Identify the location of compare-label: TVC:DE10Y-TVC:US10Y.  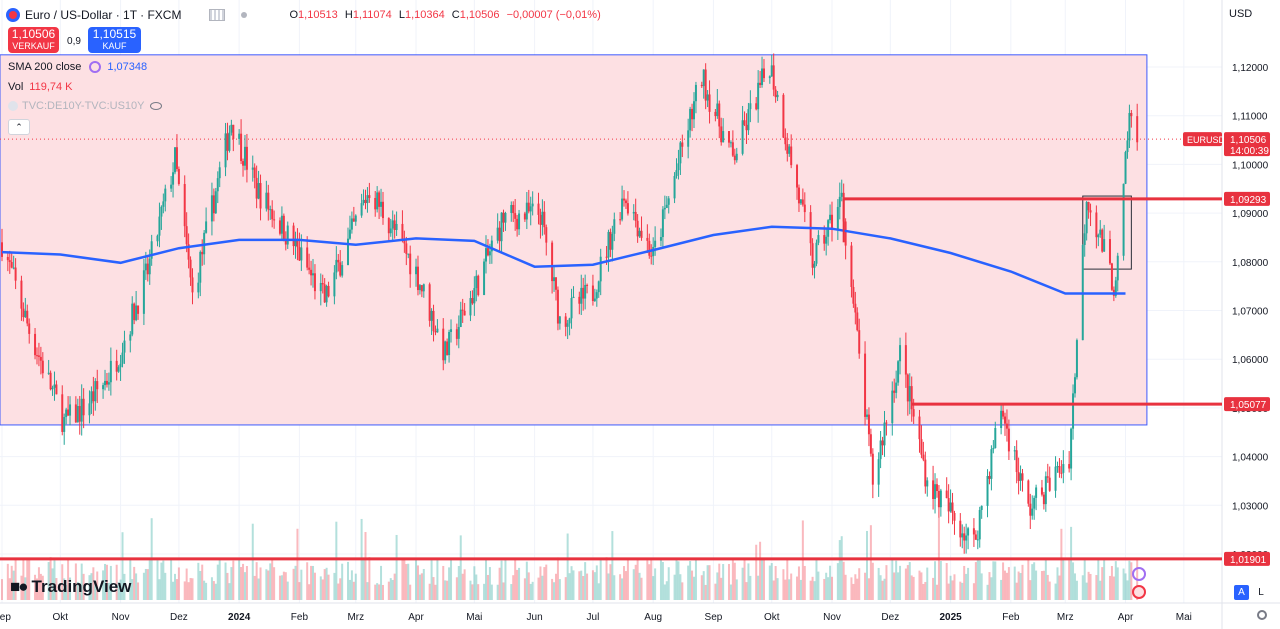
(83, 106).